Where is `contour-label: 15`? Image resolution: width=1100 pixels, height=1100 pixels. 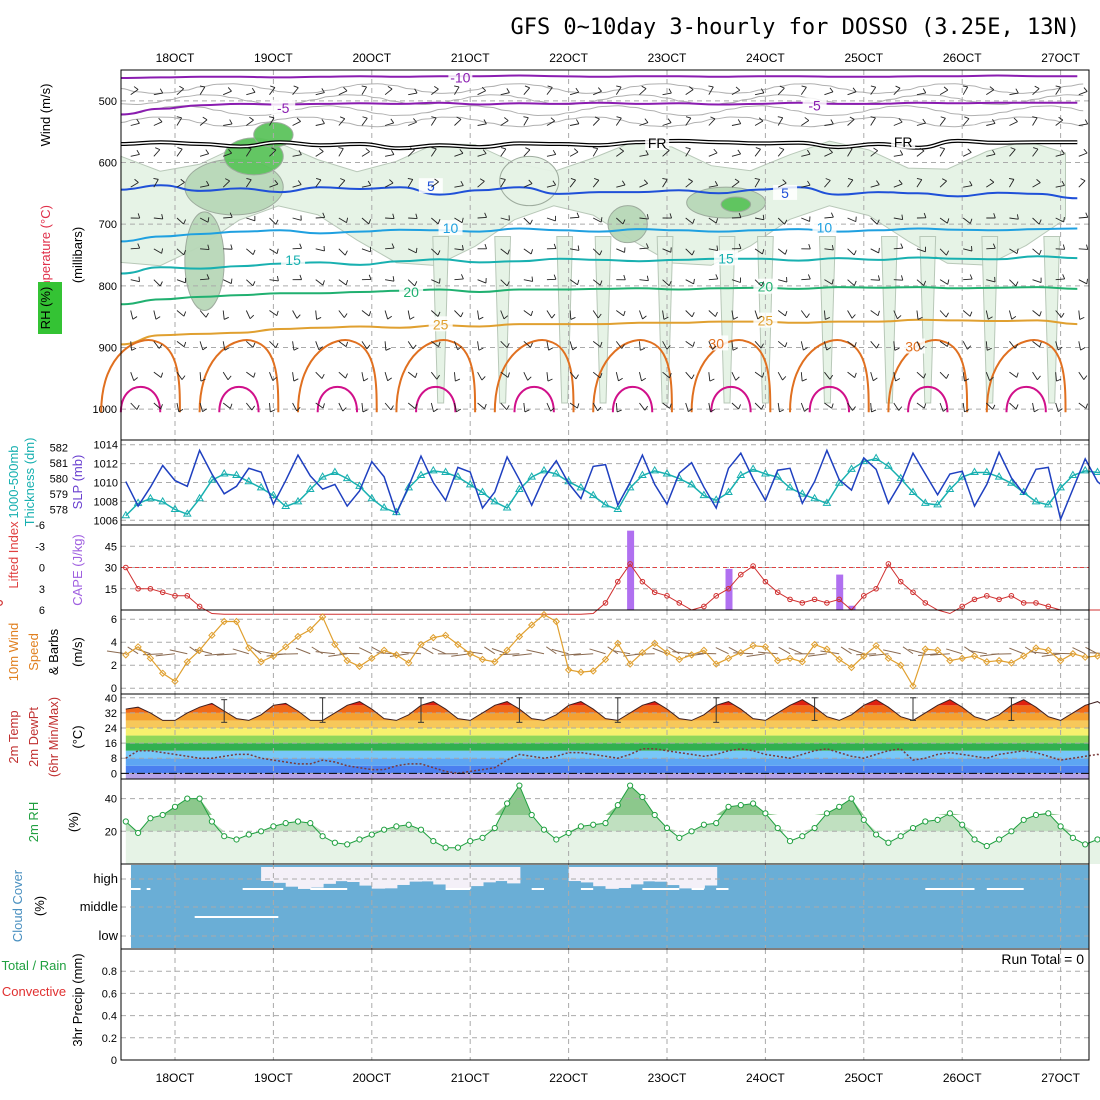 contour-label: 15 is located at coordinates (293, 260).